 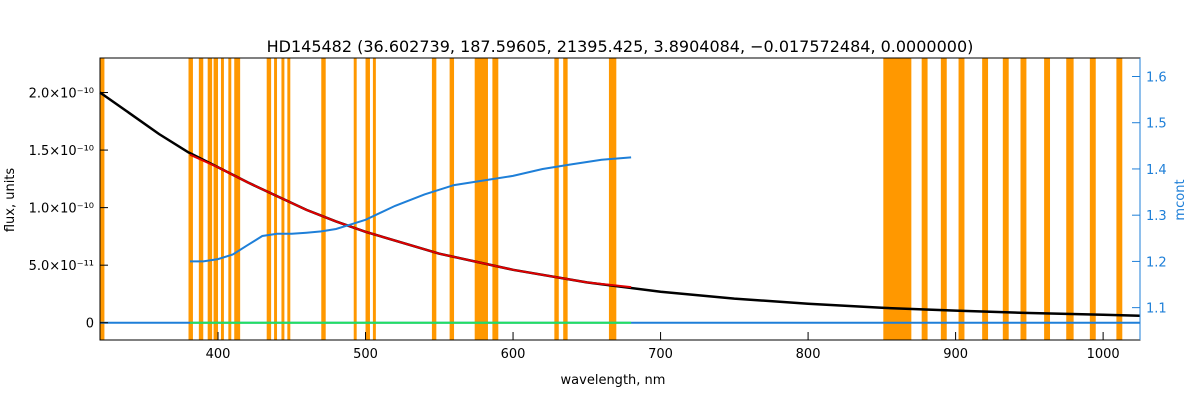 What do you see at coordinates (1180, 199) in the screenshot?
I see `y2-axis-label: mcont` at bounding box center [1180, 199].